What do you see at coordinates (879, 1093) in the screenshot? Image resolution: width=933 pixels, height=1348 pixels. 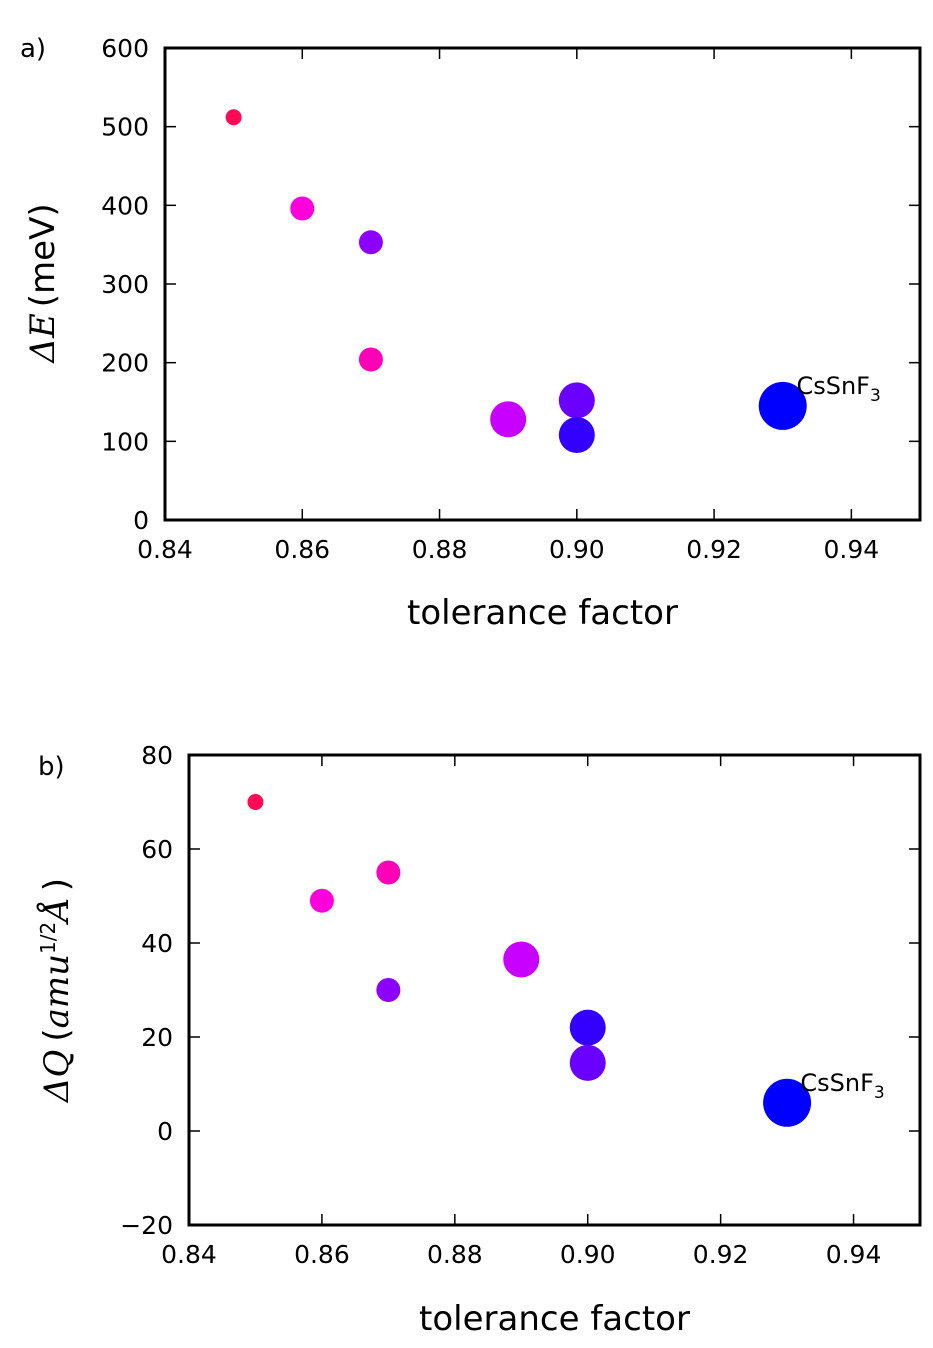 I see `panel-b-annotation-subscript: 3` at bounding box center [879, 1093].